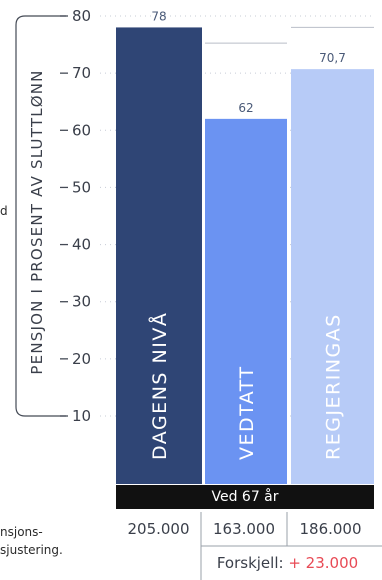 The image size is (382, 580). I want to click on amount-dagens-niva: 205.000, so click(158, 529).